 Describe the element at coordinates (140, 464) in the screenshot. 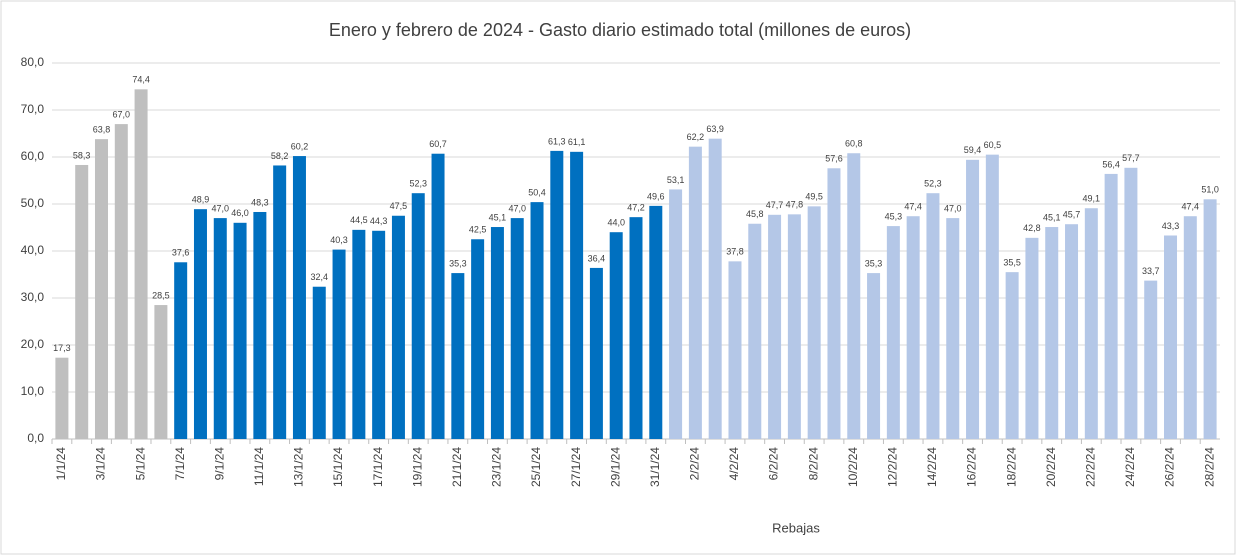

I see `x-tick-label: 5/1/24` at that location.